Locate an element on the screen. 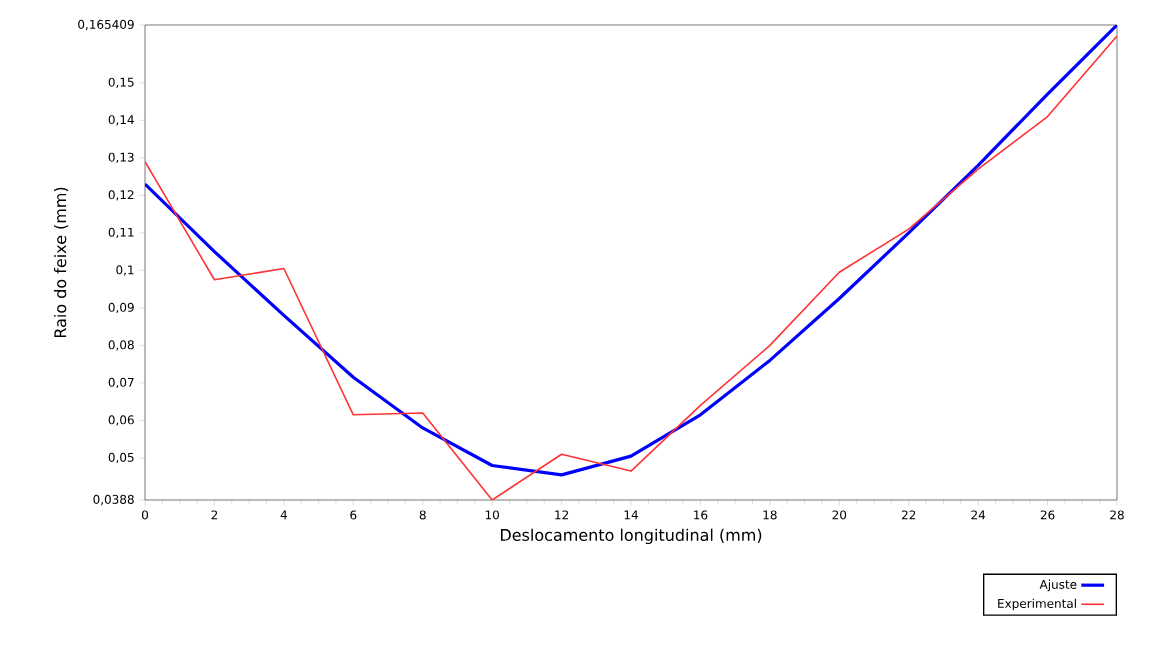  x-tick-label: 24 is located at coordinates (978, 515).